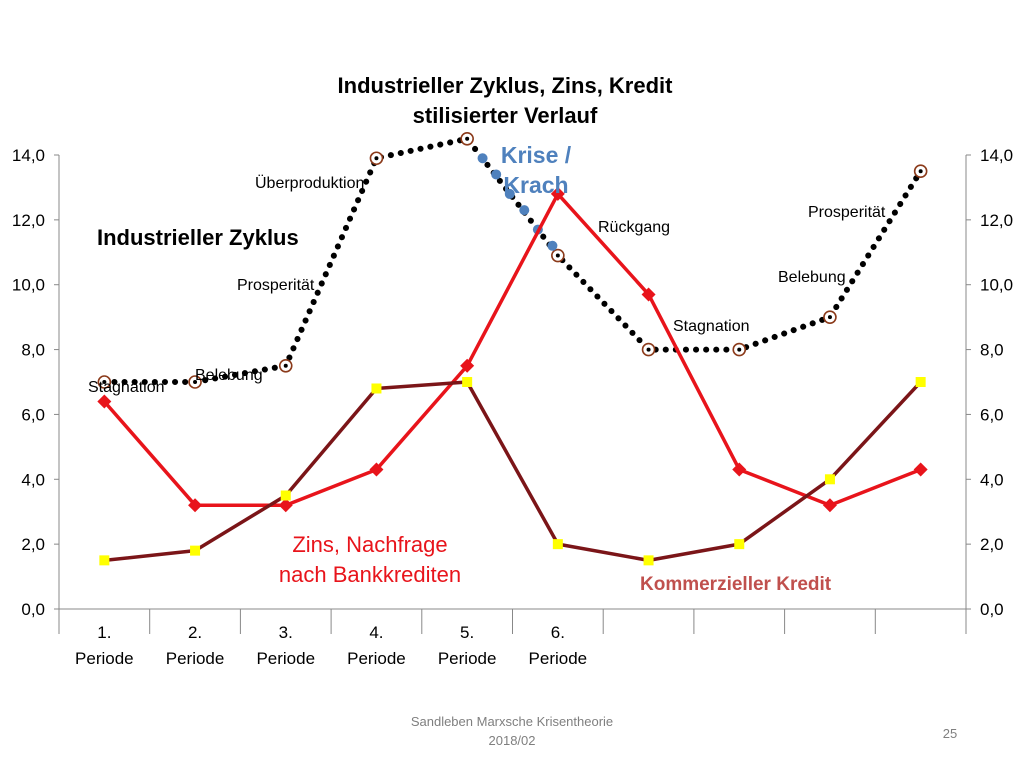 This screenshot has height=768, width=1024. What do you see at coordinates (992, 479) in the screenshot?
I see `y-tick-label-right: 4,0` at bounding box center [992, 479].